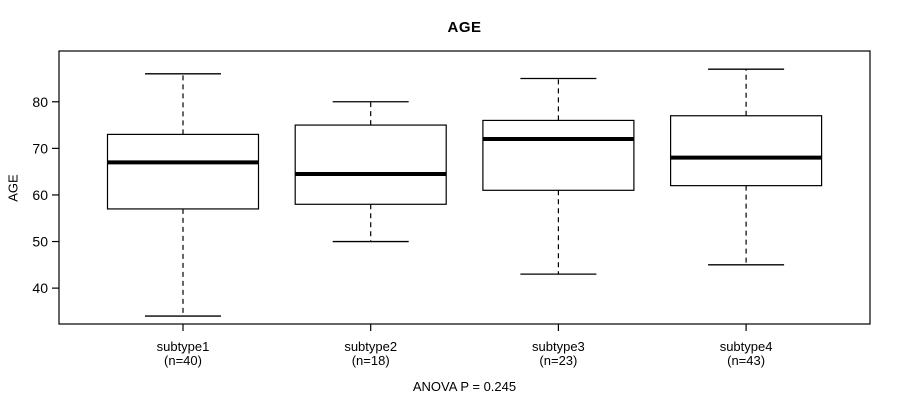 The image size is (900, 400). What do you see at coordinates (746, 360) in the screenshot?
I see `x-category-sublabel: (n=43)` at bounding box center [746, 360].